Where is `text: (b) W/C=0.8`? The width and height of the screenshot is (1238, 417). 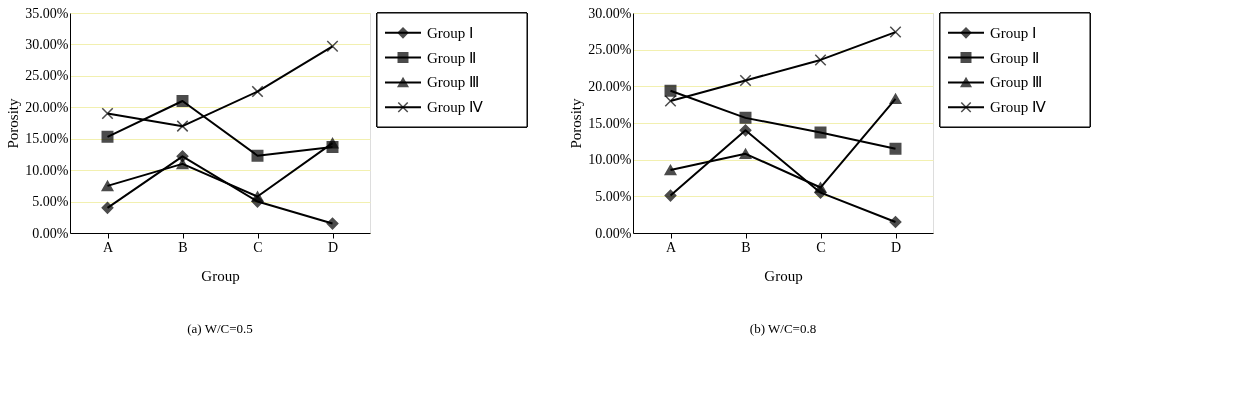 text: (b) W/C=0.8 is located at coordinates (783, 328).